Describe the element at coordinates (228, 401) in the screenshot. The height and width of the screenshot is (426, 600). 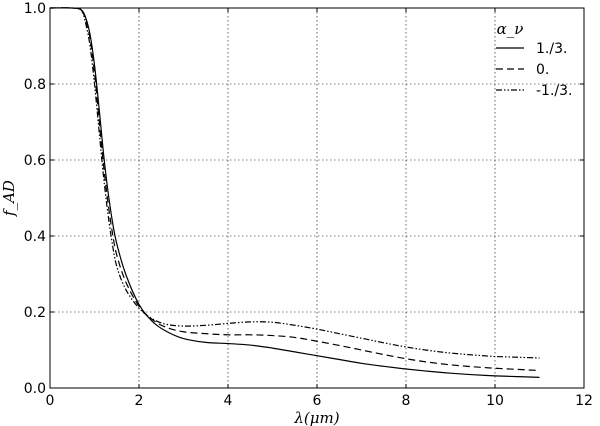
I see `x-tick-label: 4` at that location.